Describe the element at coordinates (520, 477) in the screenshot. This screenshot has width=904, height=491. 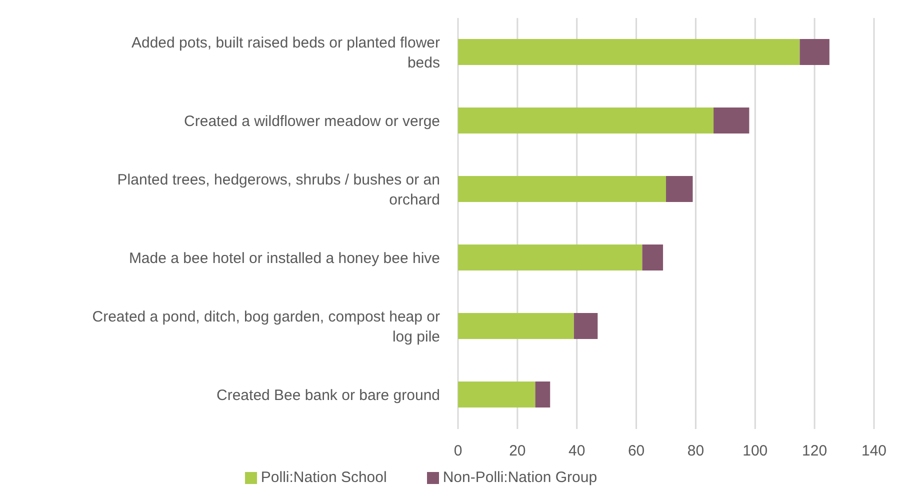
I see `legend-label: Non-Polli:Nation Group` at that location.